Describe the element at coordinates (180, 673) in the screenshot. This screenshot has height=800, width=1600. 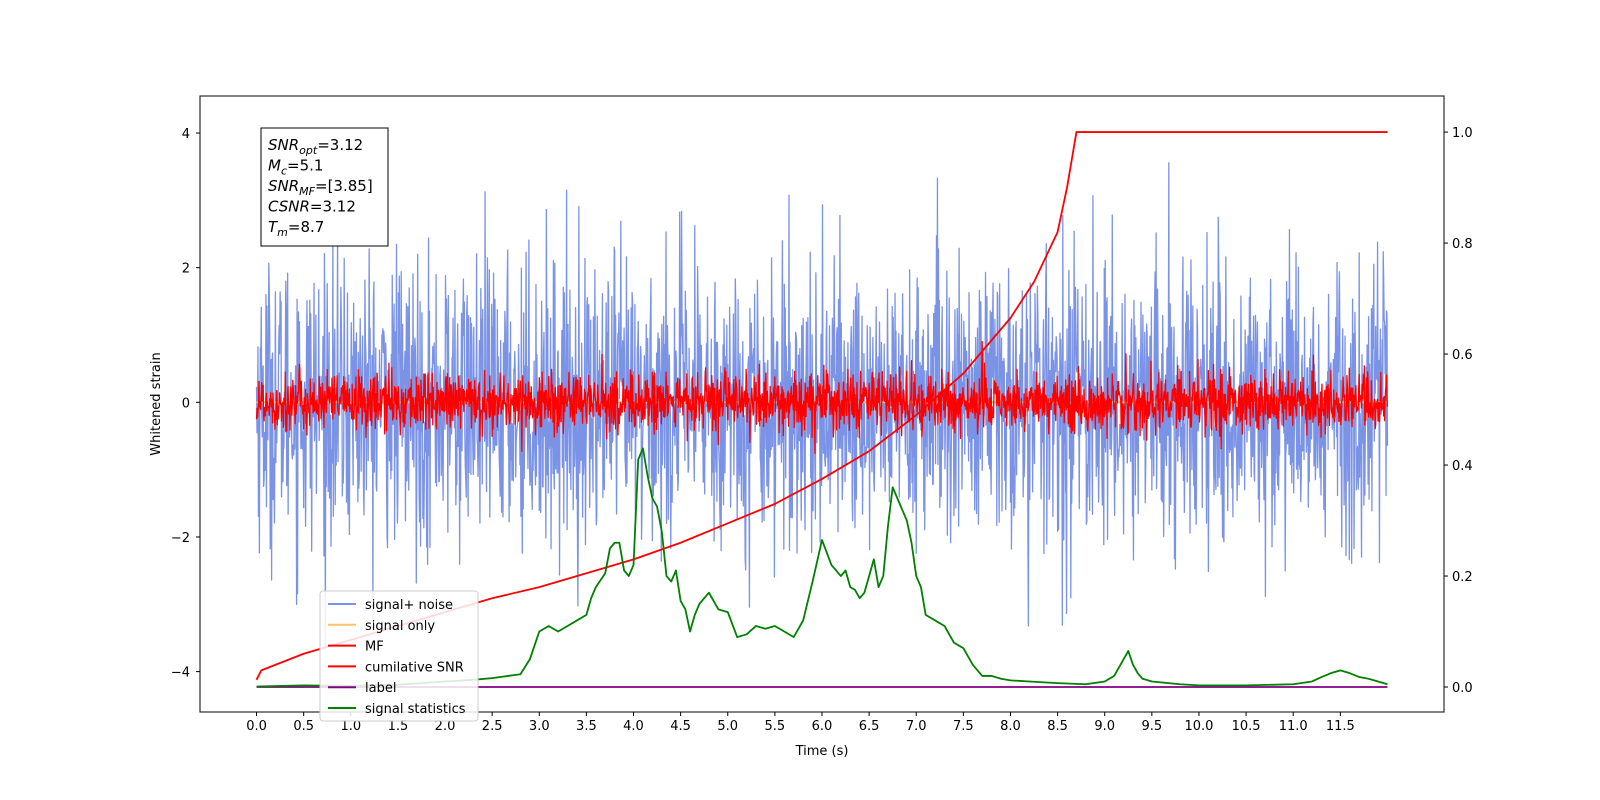
I see `y-left-tick-label-4: −4` at that location.